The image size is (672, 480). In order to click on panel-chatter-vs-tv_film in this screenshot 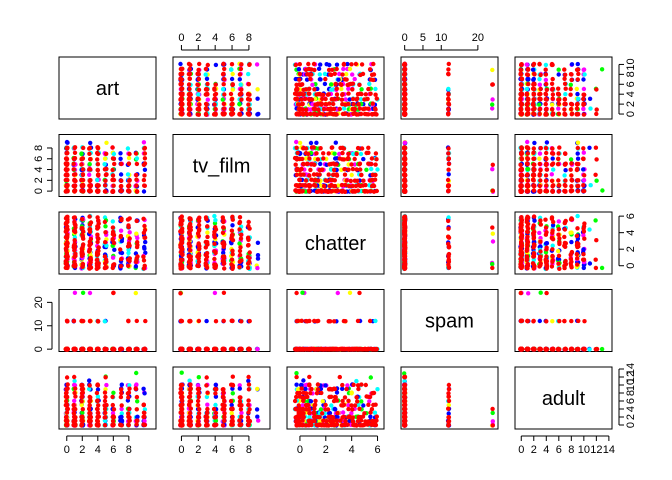, I will do `click(221, 243)`.